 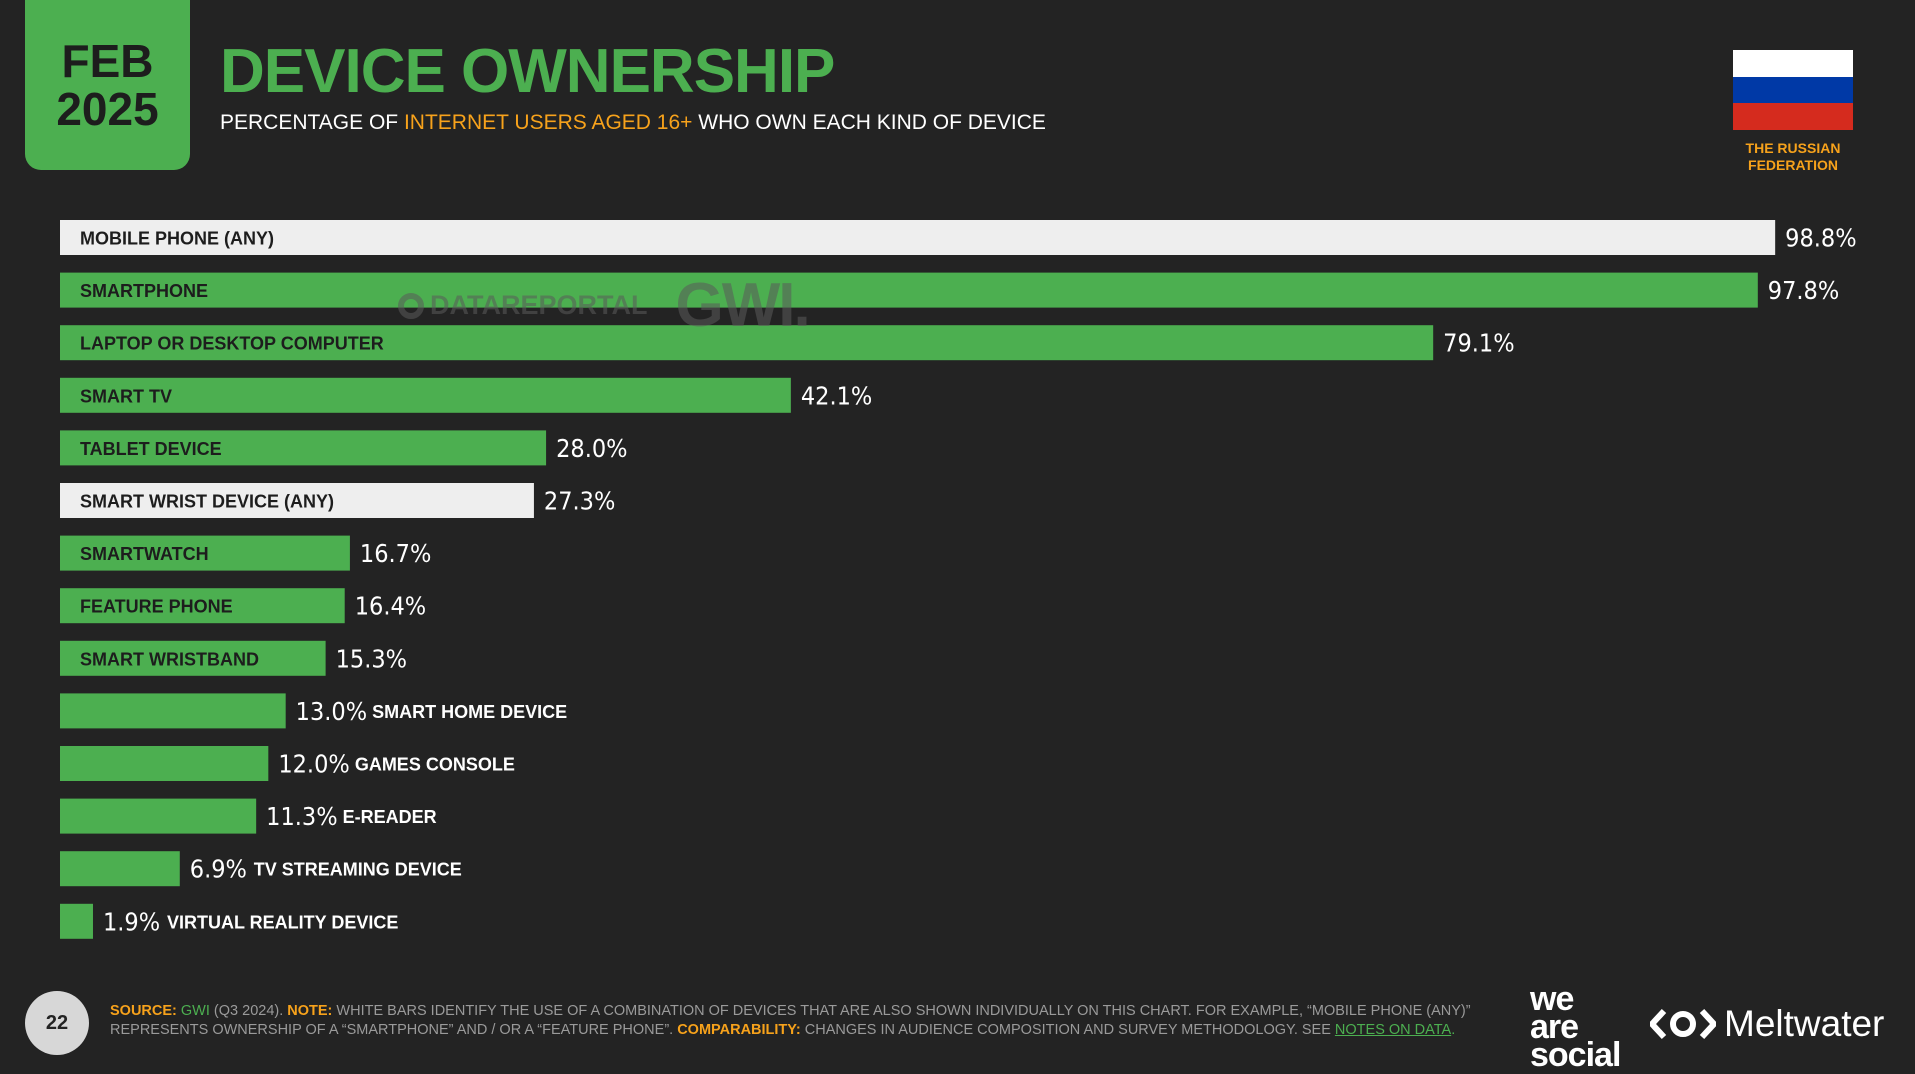 I want to click on bar-category-label: SMARTWATCH, so click(x=144, y=554).